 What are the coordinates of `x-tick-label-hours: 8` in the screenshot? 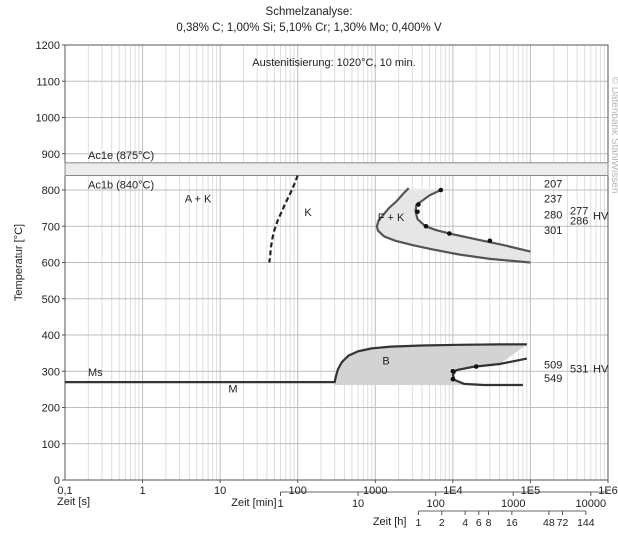 It's located at (489, 523).